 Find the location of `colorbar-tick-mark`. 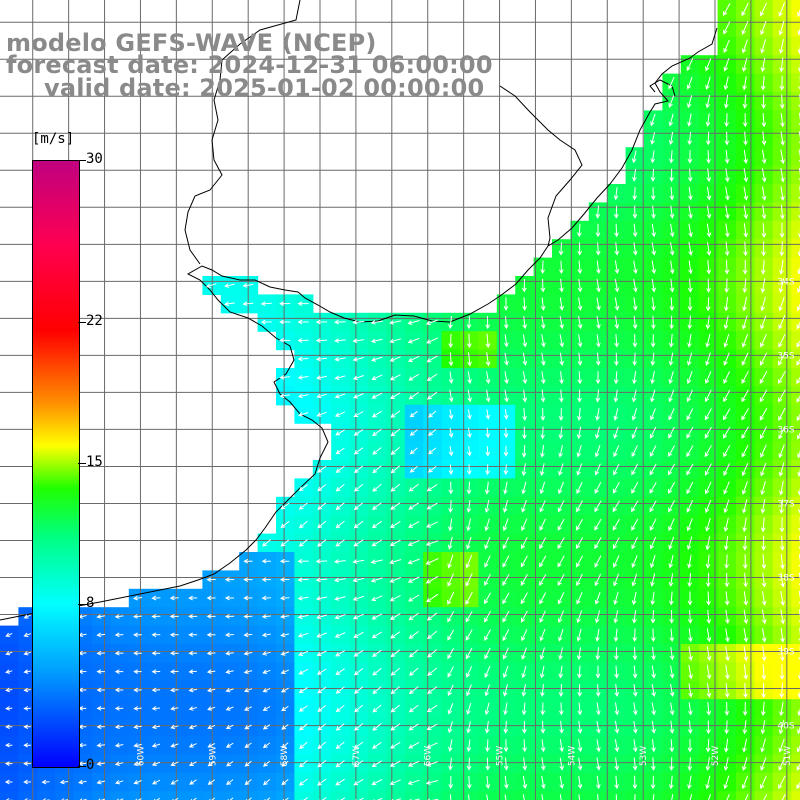

colorbar-tick-mark is located at coordinates (82, 160).